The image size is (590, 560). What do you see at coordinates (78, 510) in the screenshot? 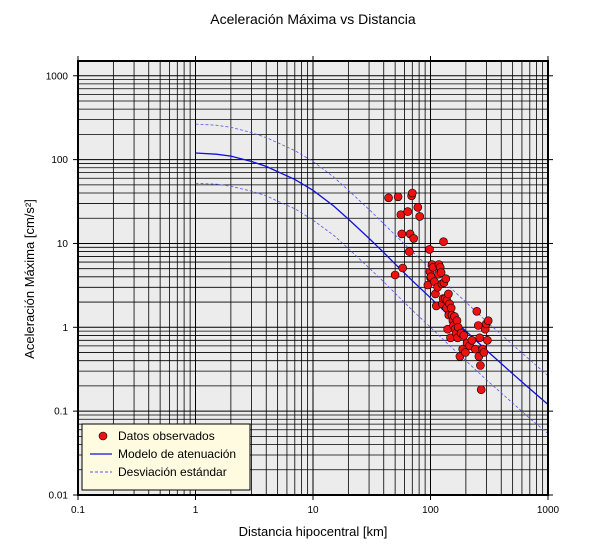
I see `x-tick-label: 0.1` at bounding box center [78, 510].